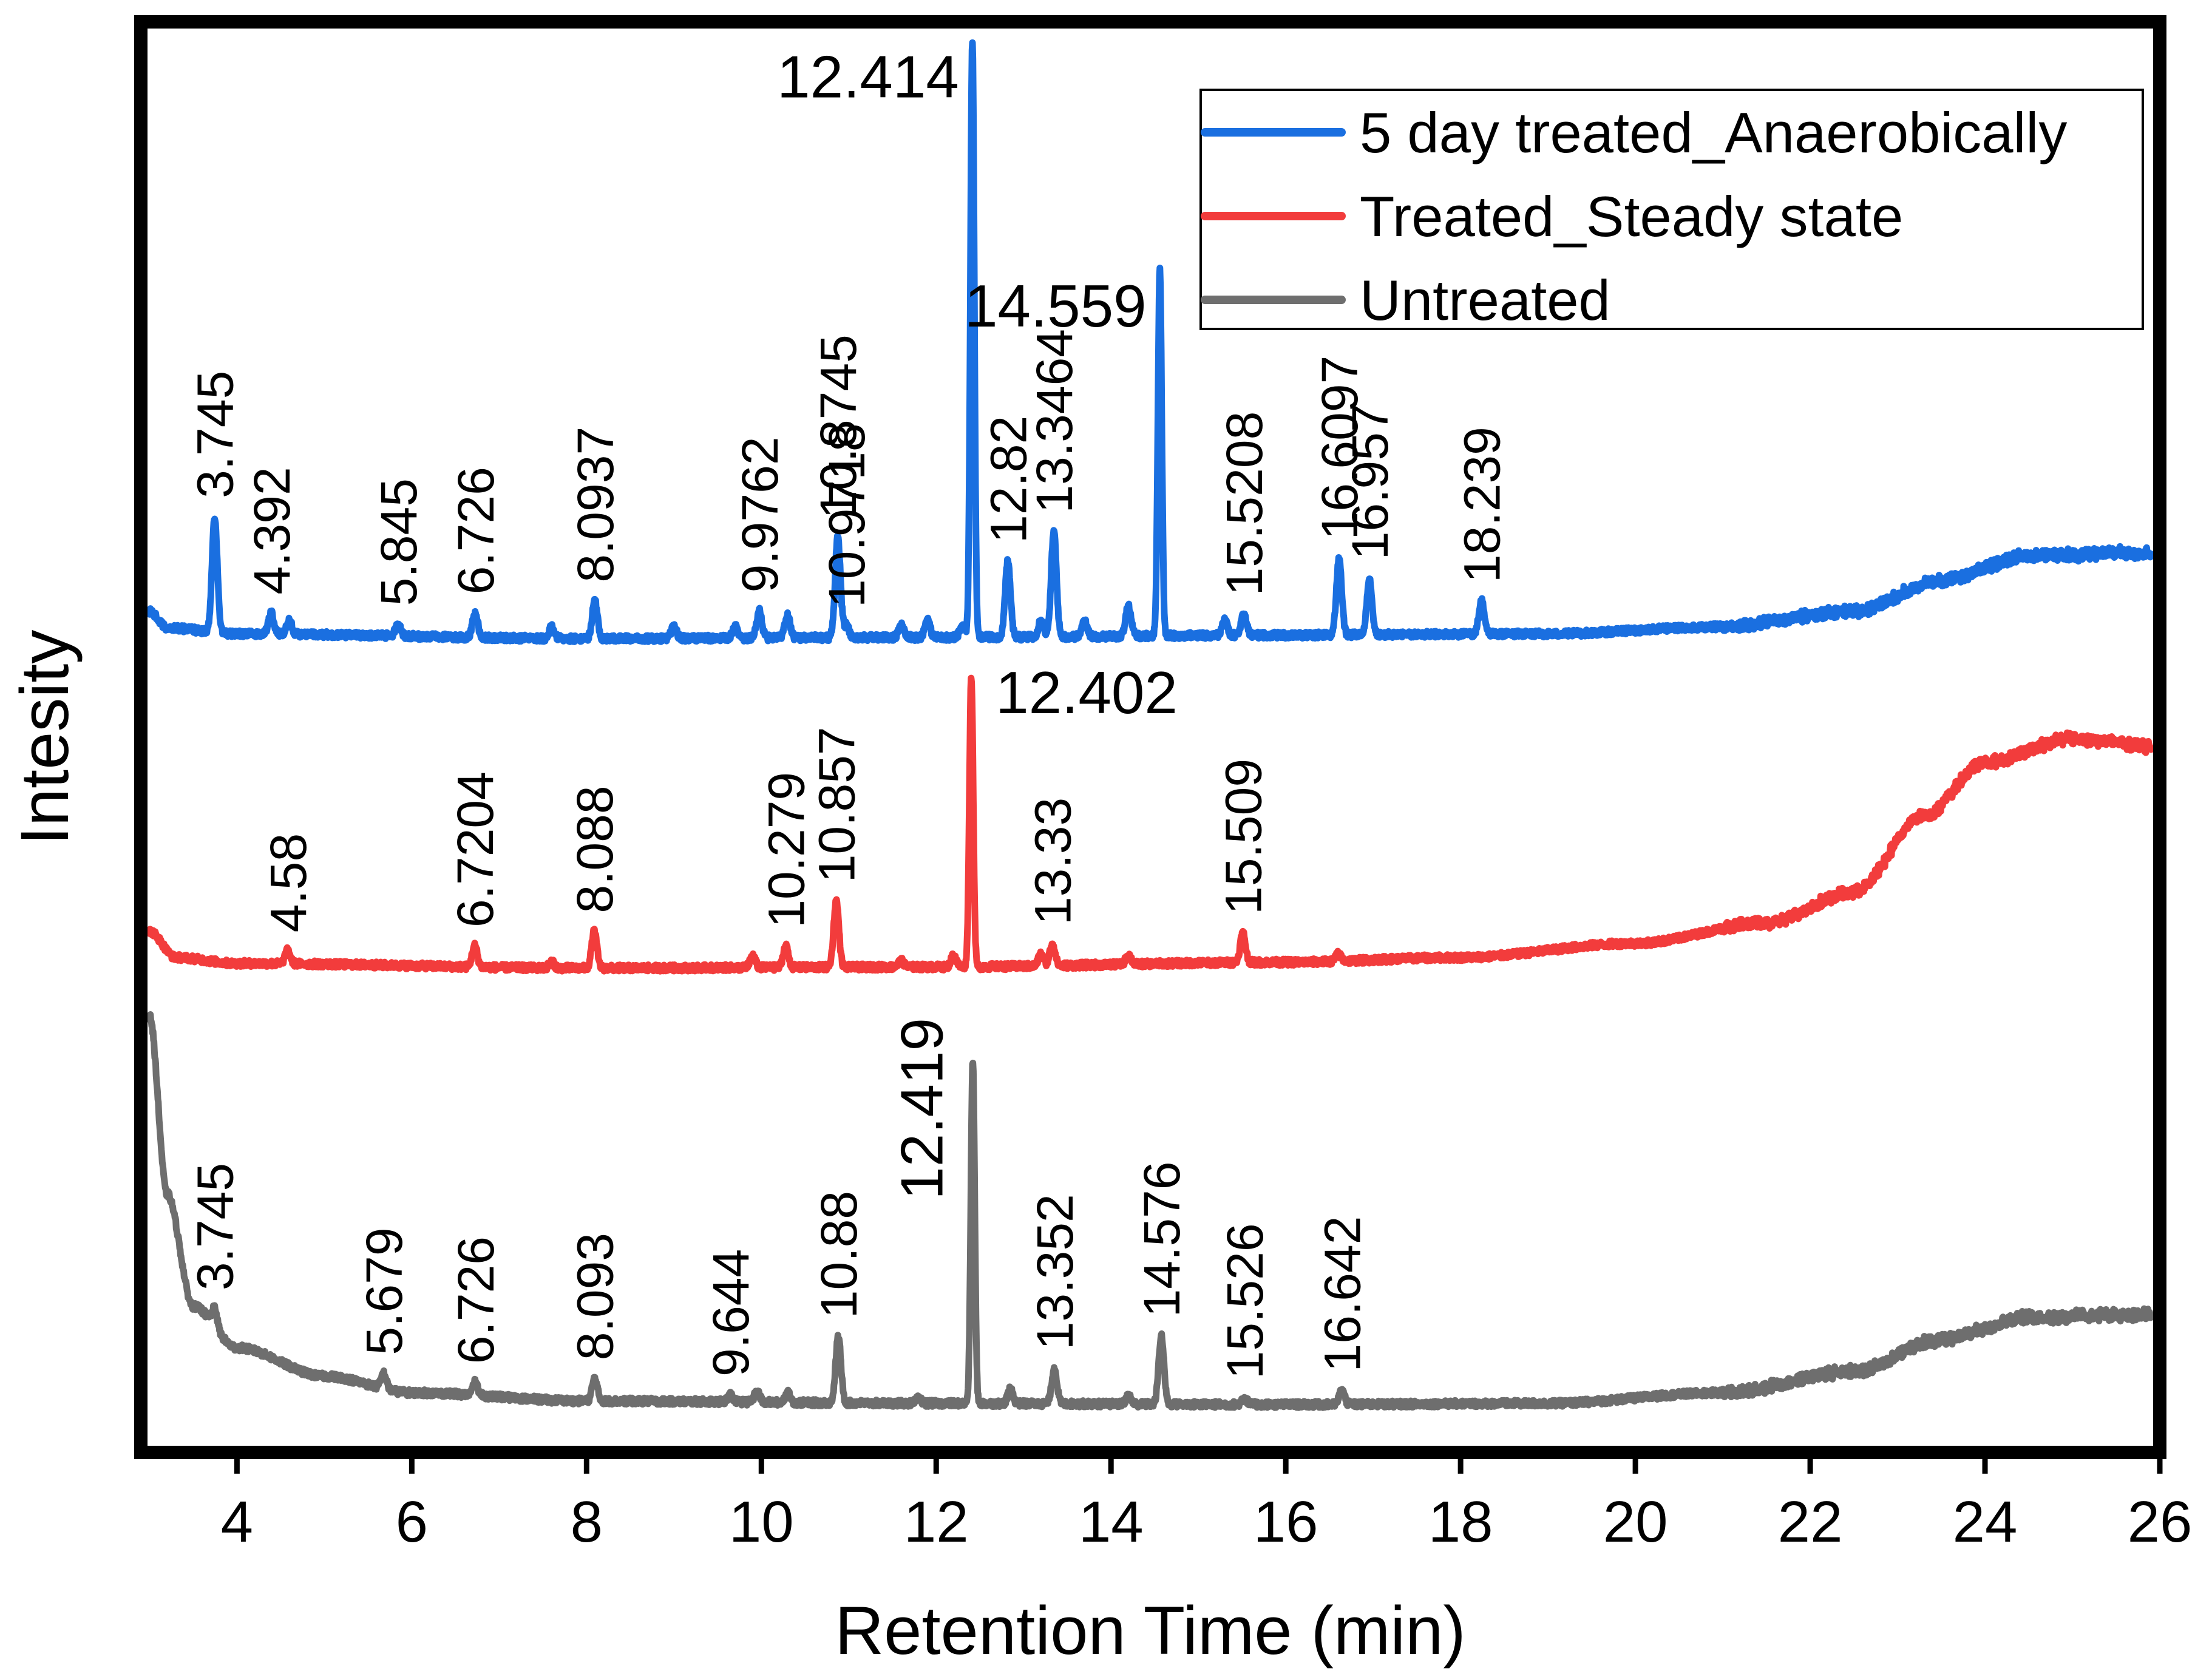 The width and height of the screenshot is (2212, 1677). What do you see at coordinates (398, 542) in the screenshot?
I see `peak-label: 5.845` at bounding box center [398, 542].